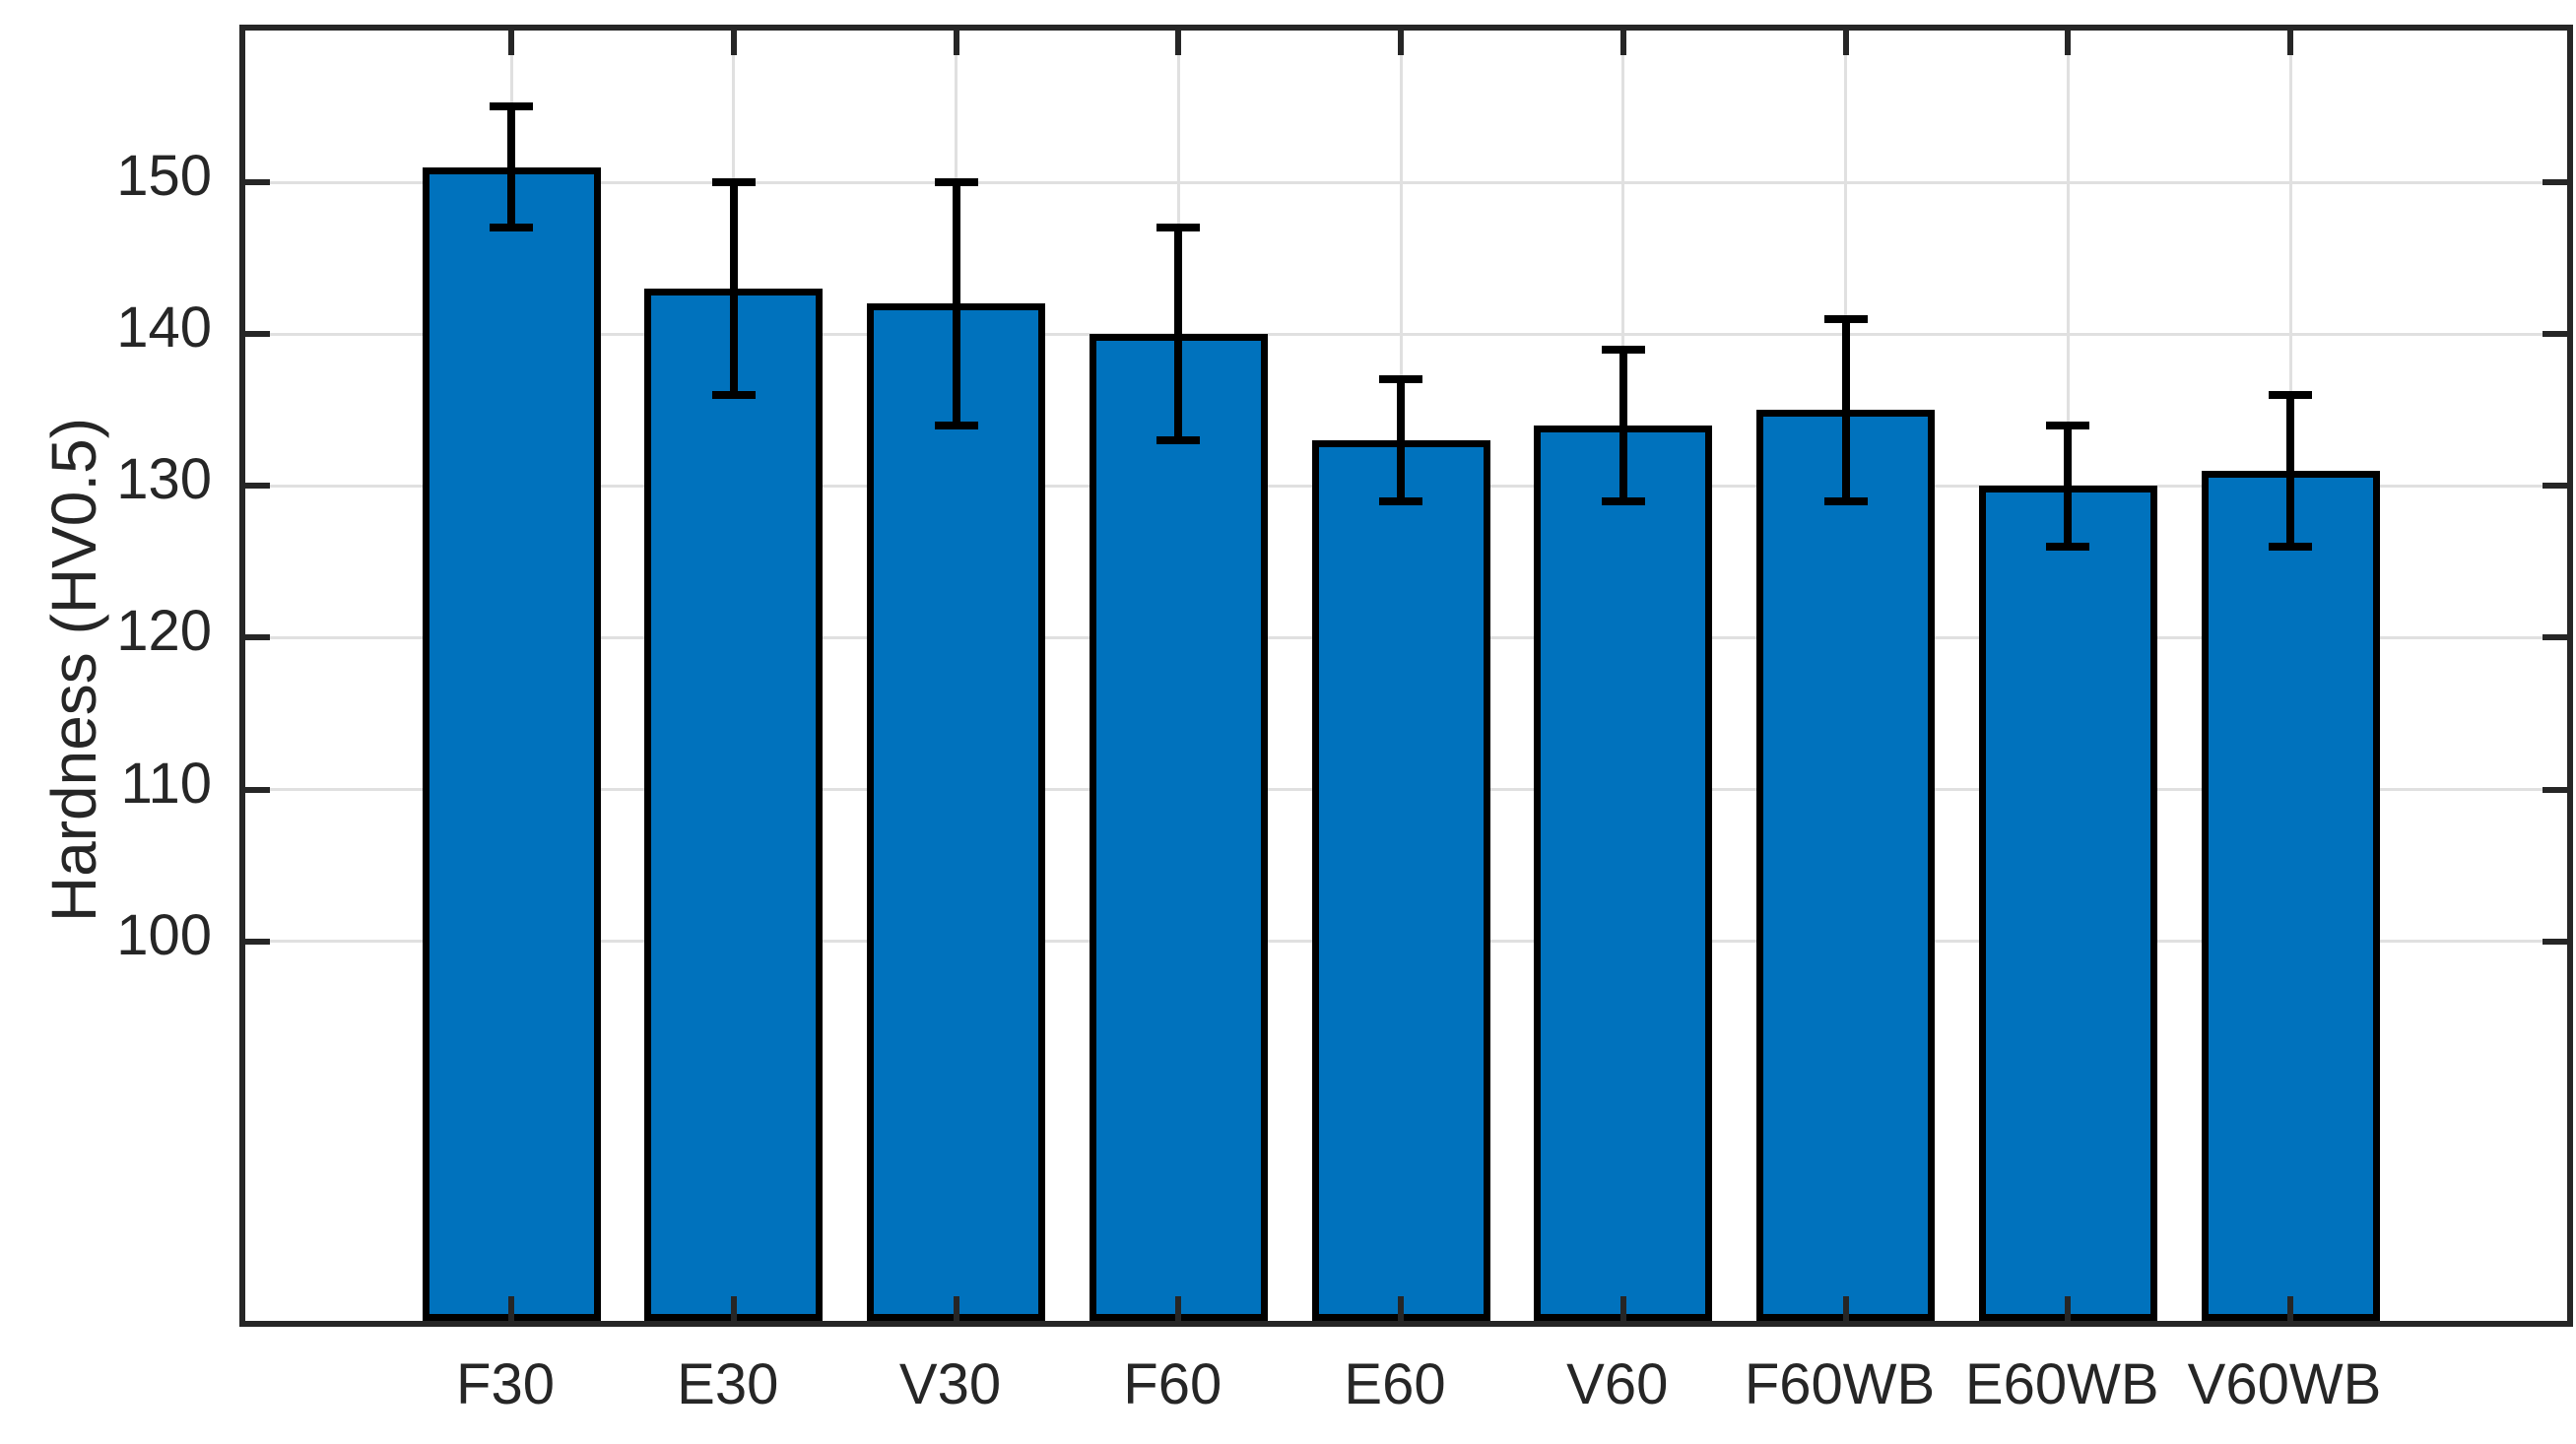  What do you see at coordinates (1840, 1384) in the screenshot?
I see `x-tick-label: F60WB` at bounding box center [1840, 1384].